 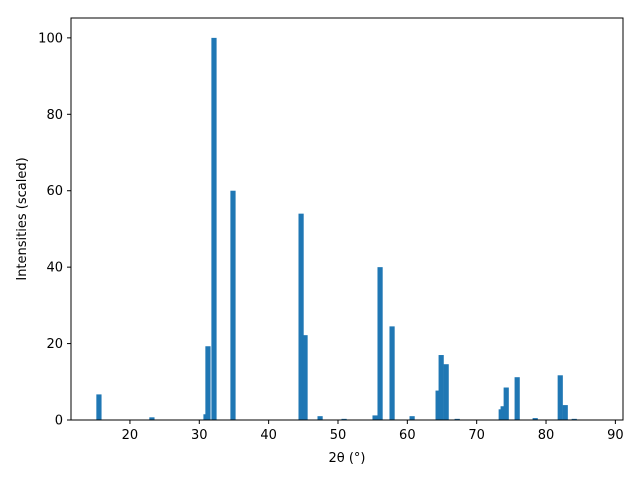 I want to click on x-tick-label: 40, so click(x=268, y=435).